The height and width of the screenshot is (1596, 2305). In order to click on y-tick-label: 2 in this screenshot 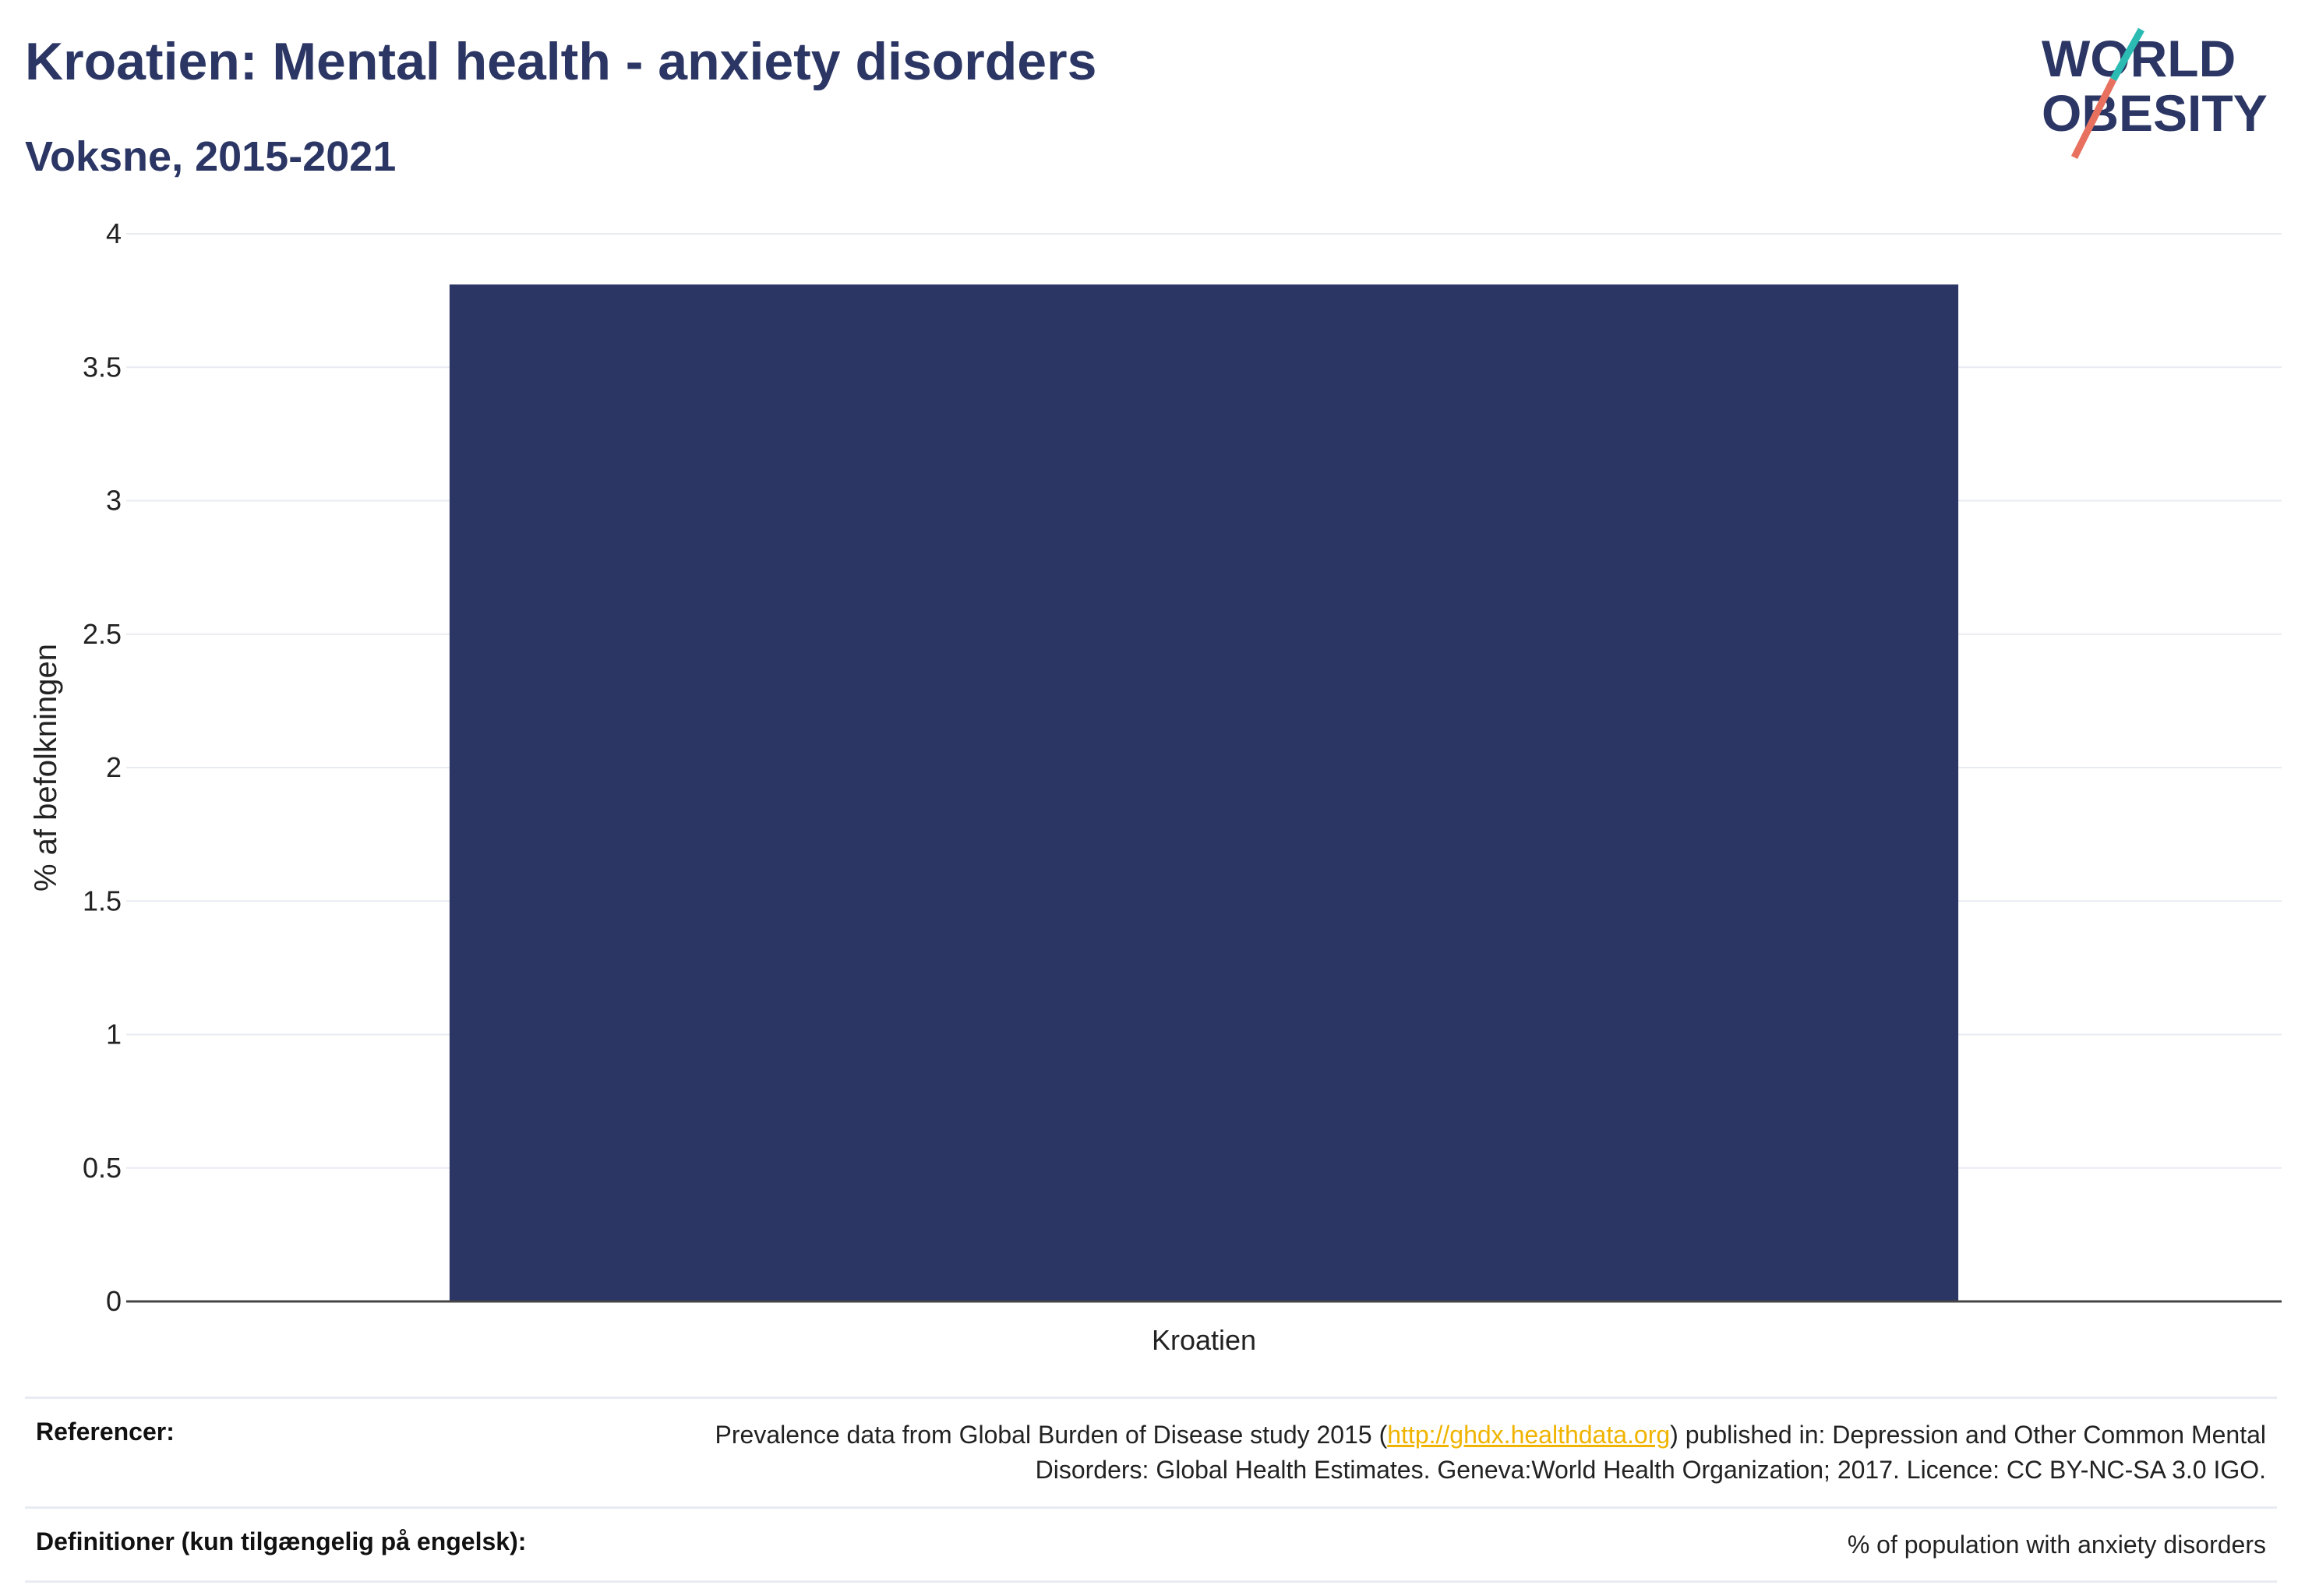, I will do `click(114, 767)`.